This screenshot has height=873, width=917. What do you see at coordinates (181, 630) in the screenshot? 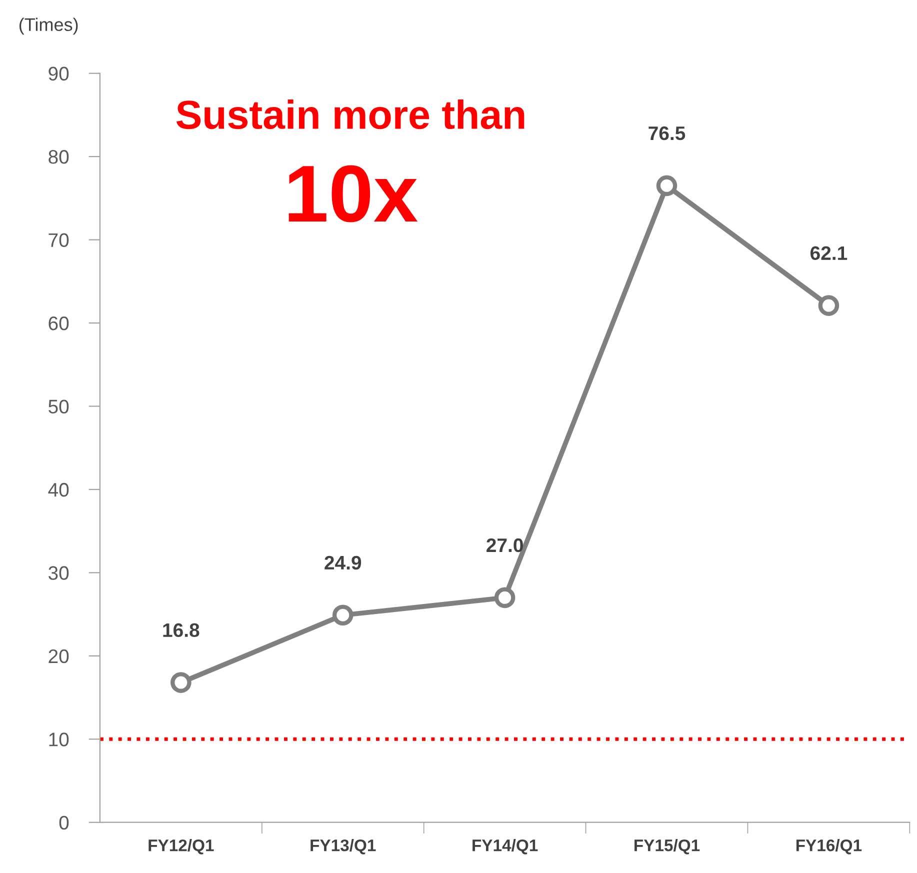
I see `data-label: 16.8` at bounding box center [181, 630].